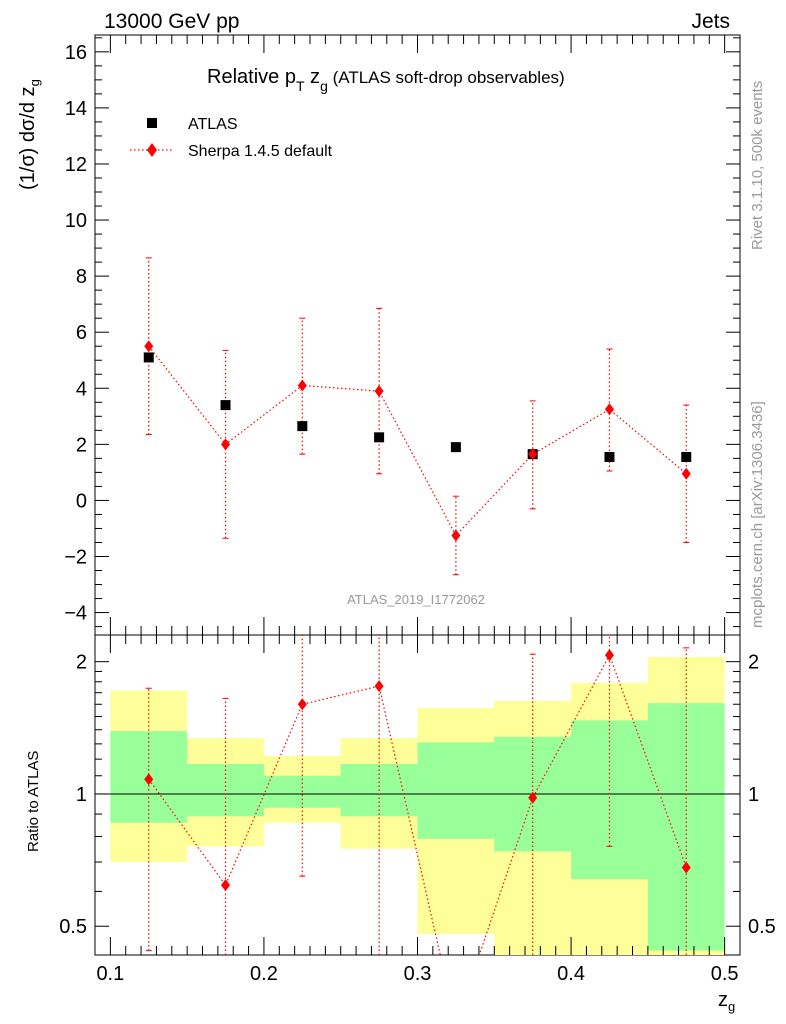 The image size is (786, 1024). Describe the element at coordinates (171, 21) in the screenshot. I see `header-left: 13000 GeV pp` at that location.